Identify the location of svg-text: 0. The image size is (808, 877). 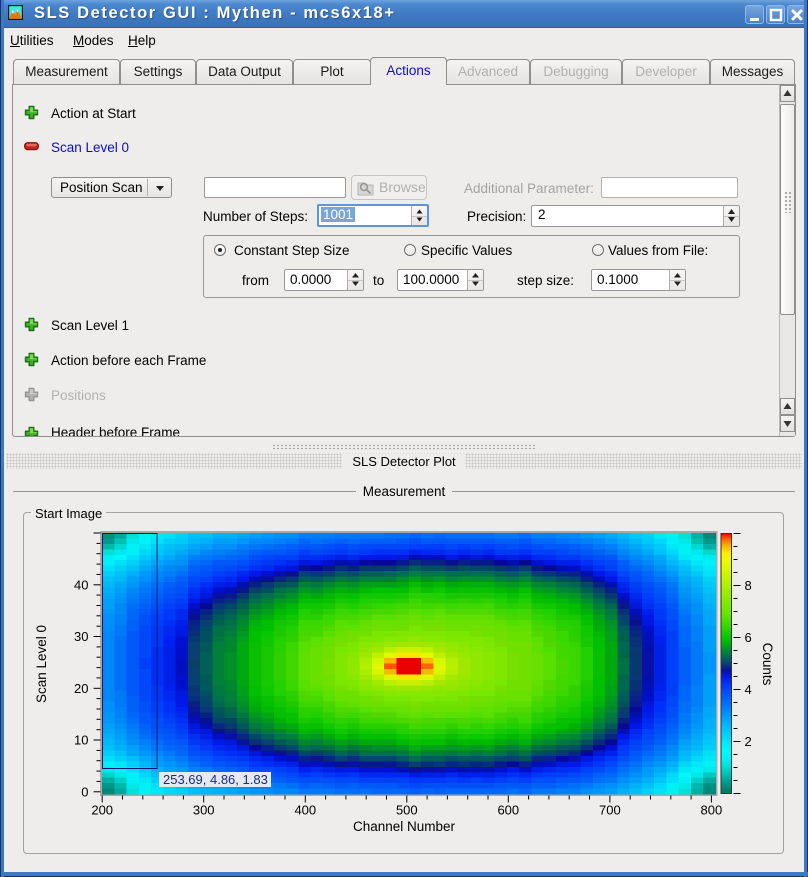
(84, 791).